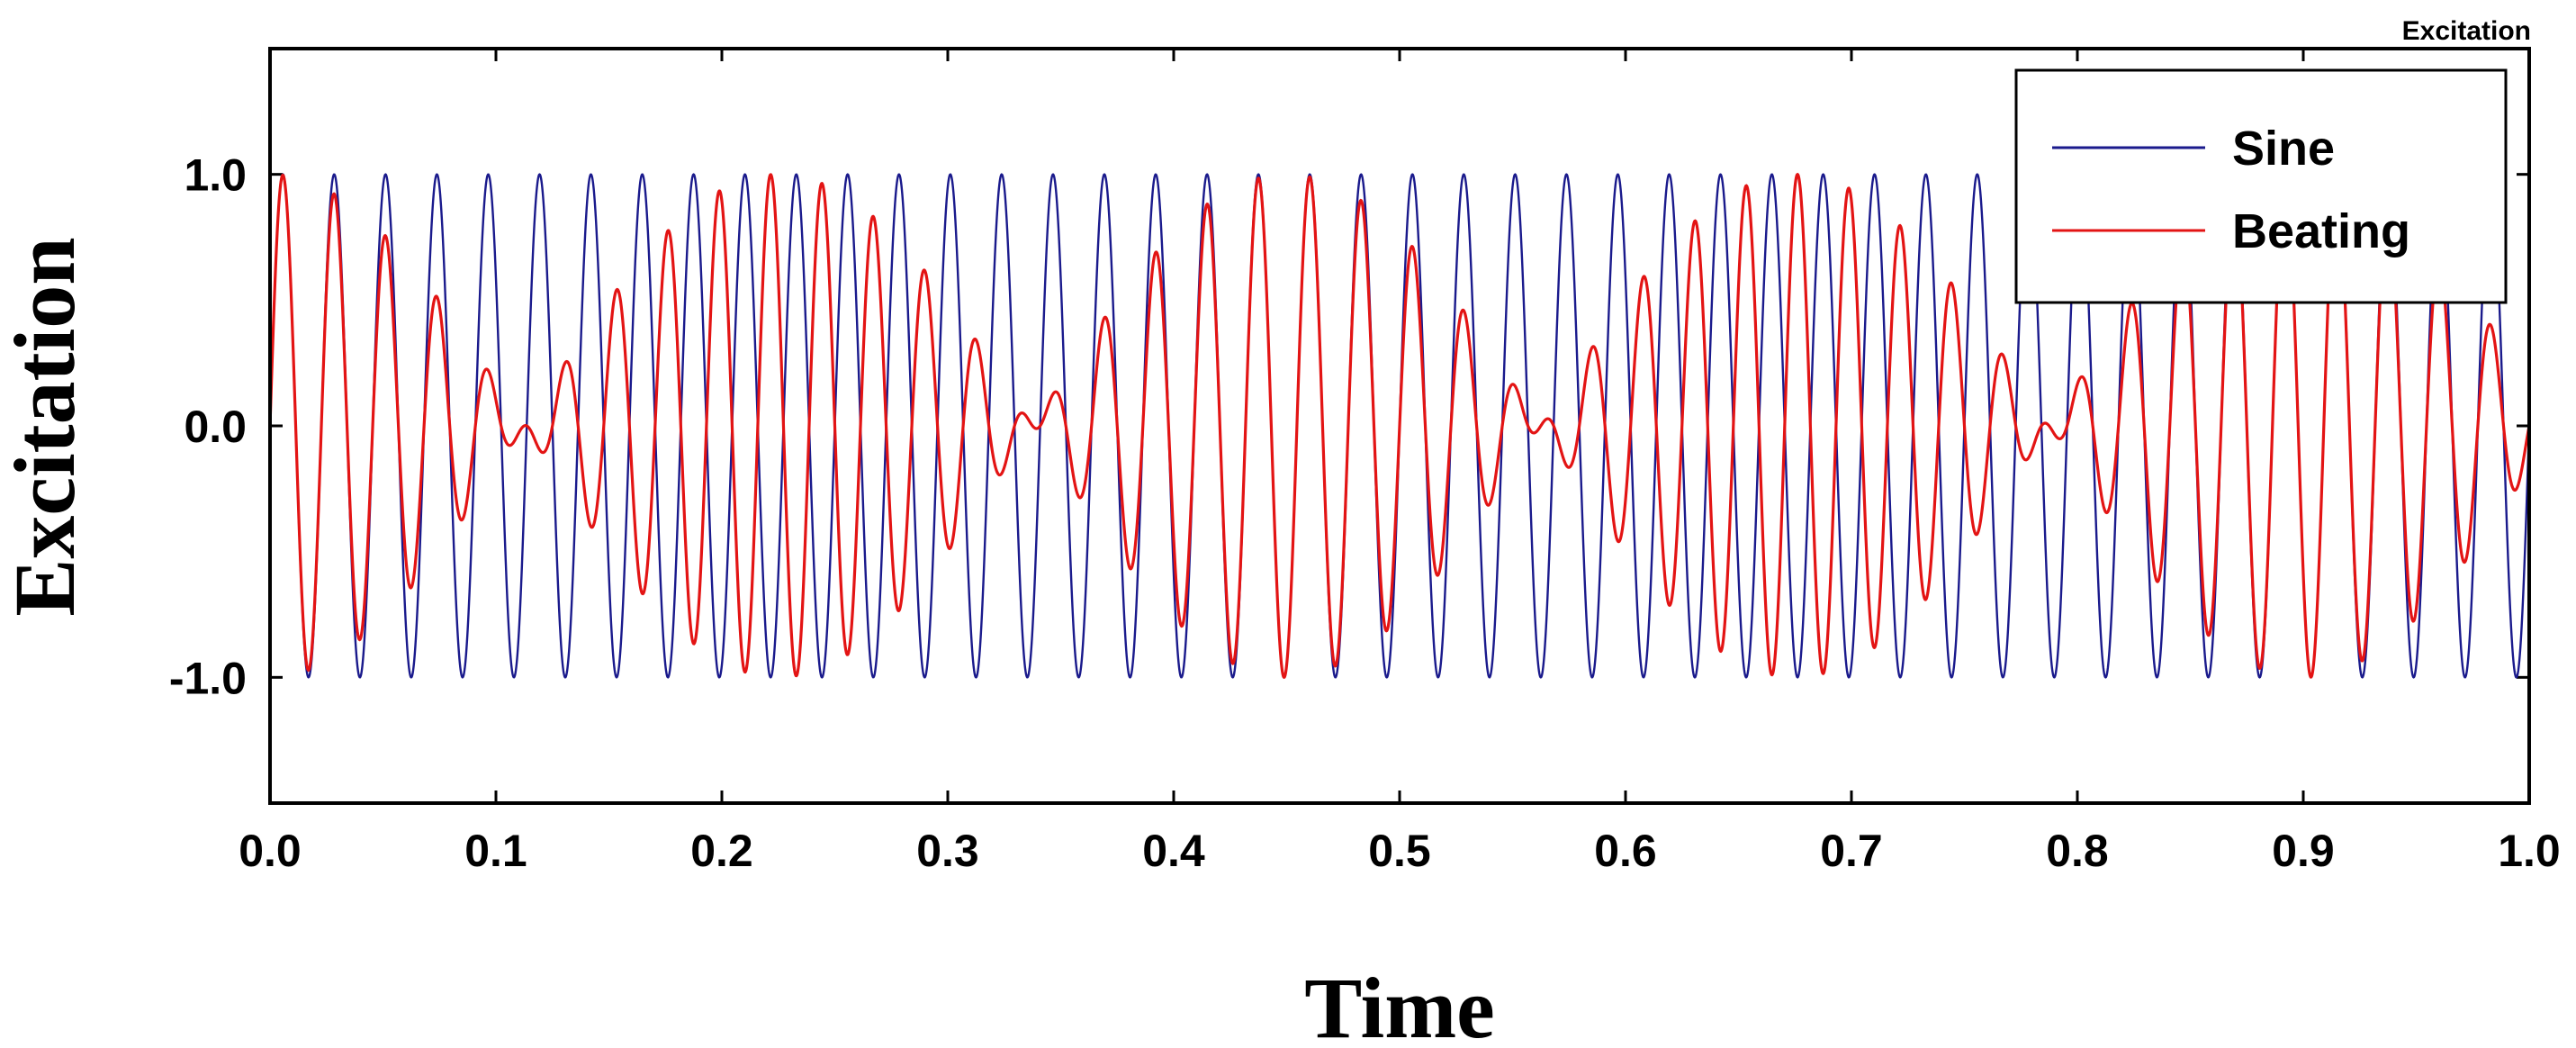 The image size is (2576, 1048). Describe the element at coordinates (1173, 851) in the screenshot. I see `x-tick-label: 0.4` at that location.